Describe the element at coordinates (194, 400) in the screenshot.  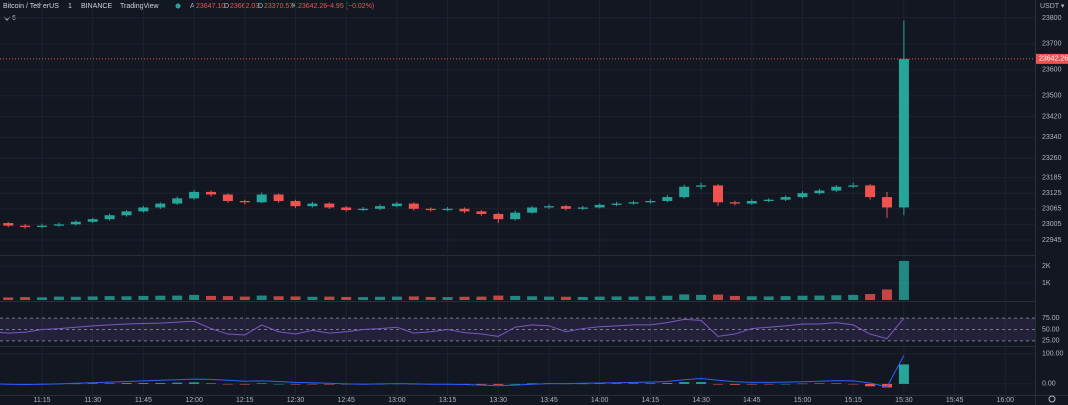
I see `x-tick-label: 12:00` at that location.